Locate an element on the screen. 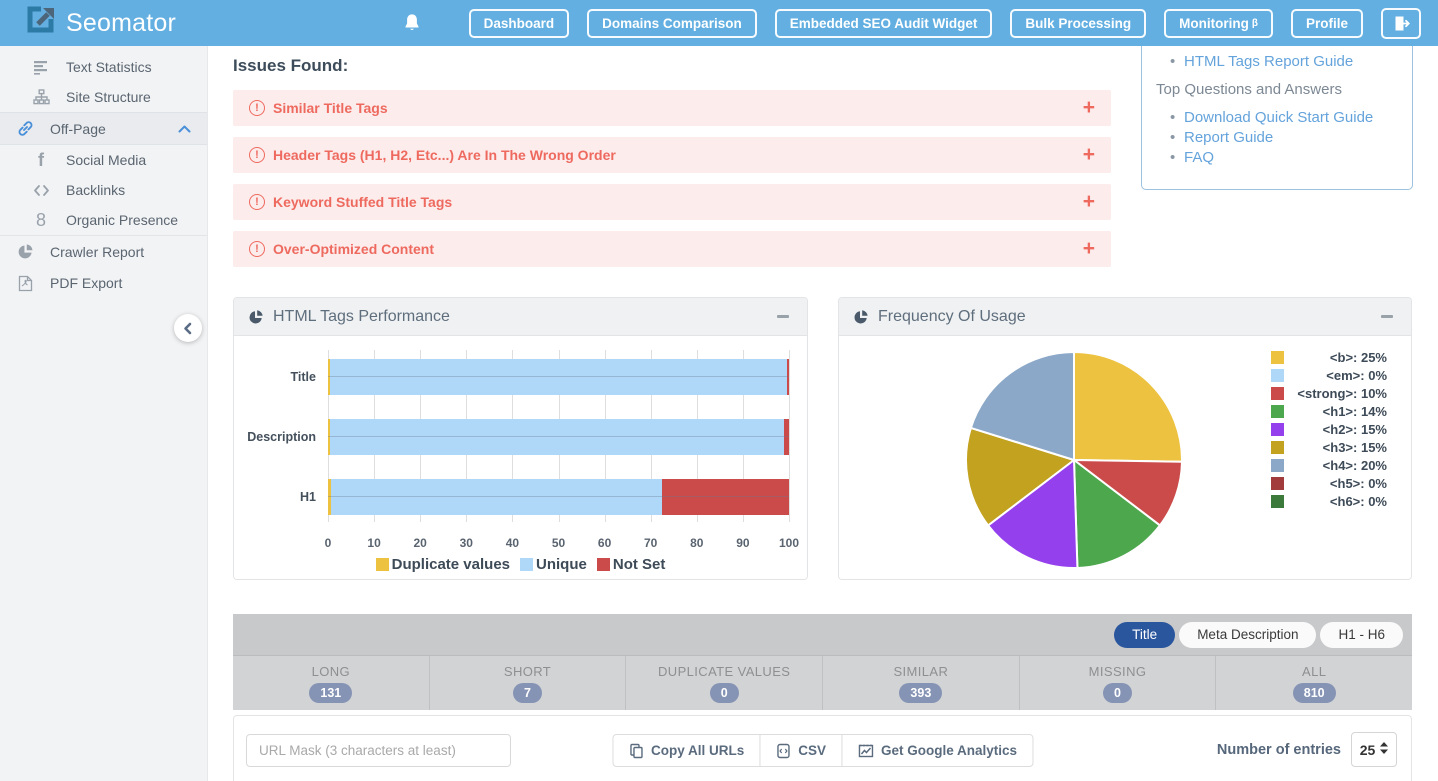 This screenshot has width=1438, height=781. issues-heading: Issues Found: is located at coordinates (291, 65).